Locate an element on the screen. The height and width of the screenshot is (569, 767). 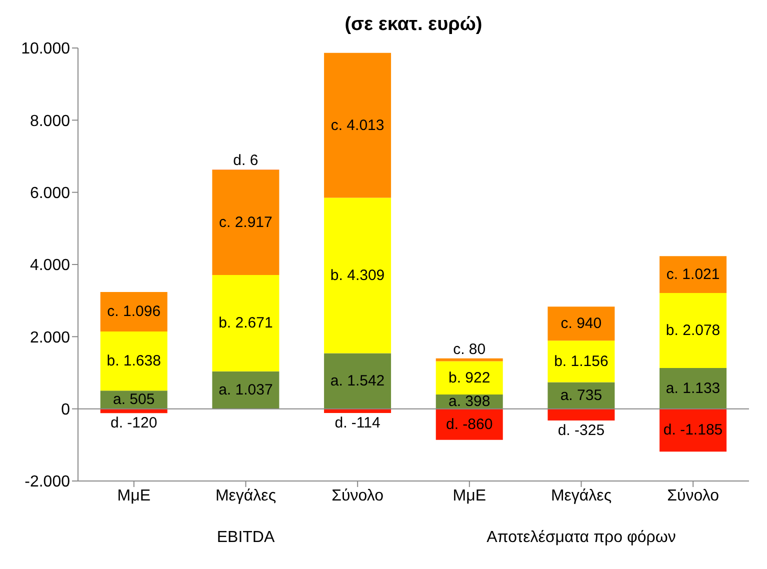
data-label: a. 1.133 is located at coordinates (693, 388).